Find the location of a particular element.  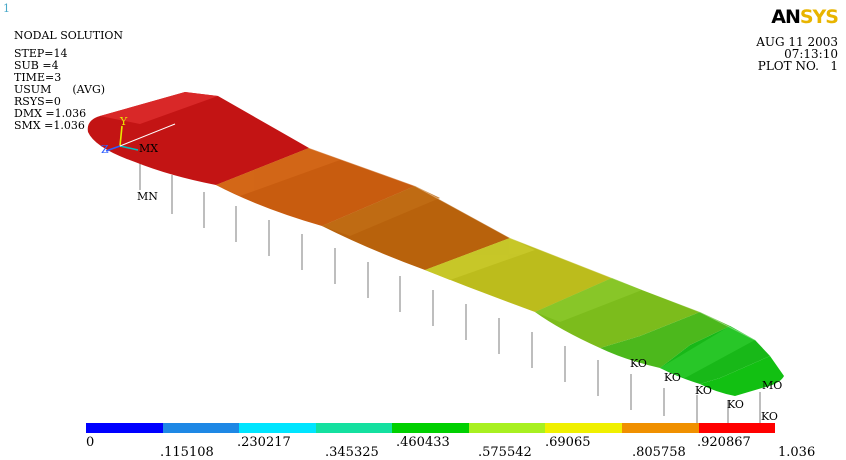

legend-label-bottom-4: 1.036 is located at coordinates (797, 452).